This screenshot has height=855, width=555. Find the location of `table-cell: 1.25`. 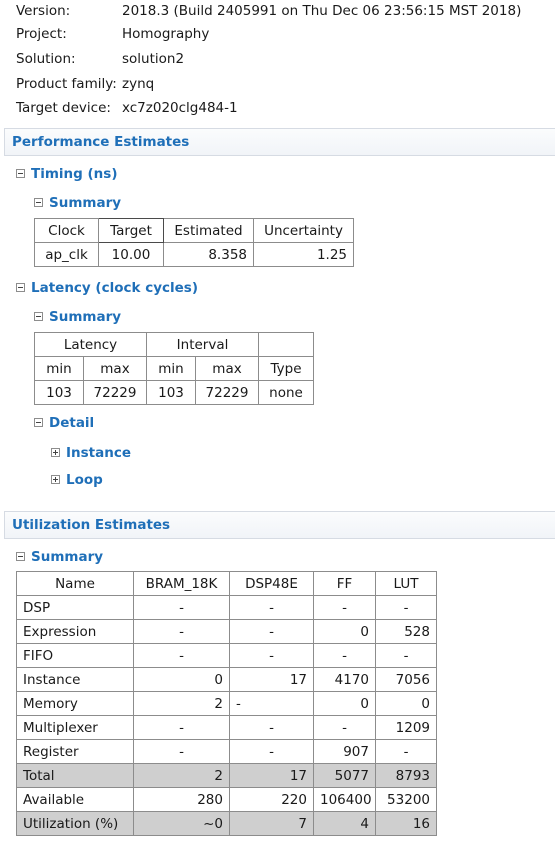

table-cell: 1.25 is located at coordinates (303, 254).